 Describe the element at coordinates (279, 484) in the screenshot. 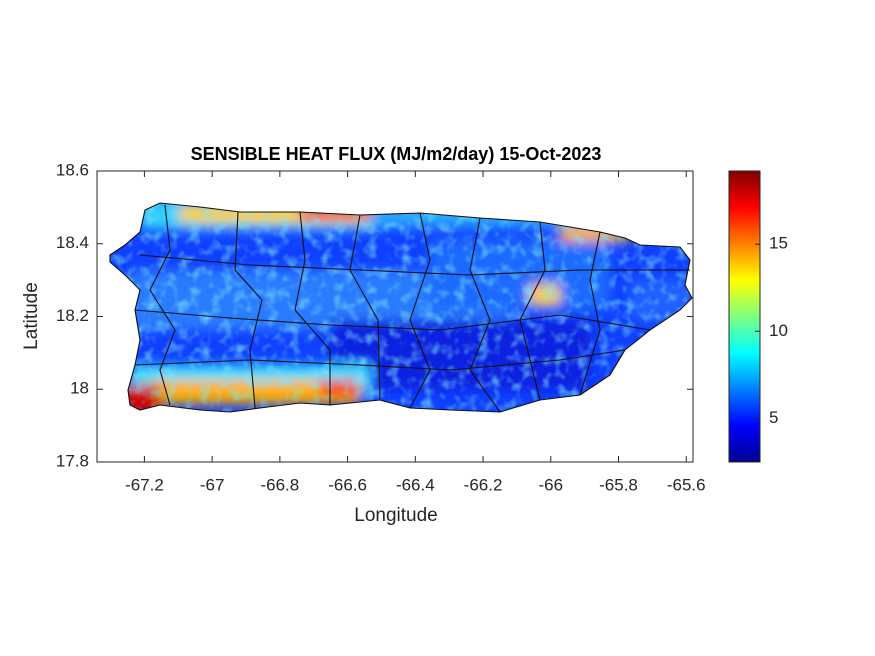

I see `x-tick-label: -66.8` at that location.